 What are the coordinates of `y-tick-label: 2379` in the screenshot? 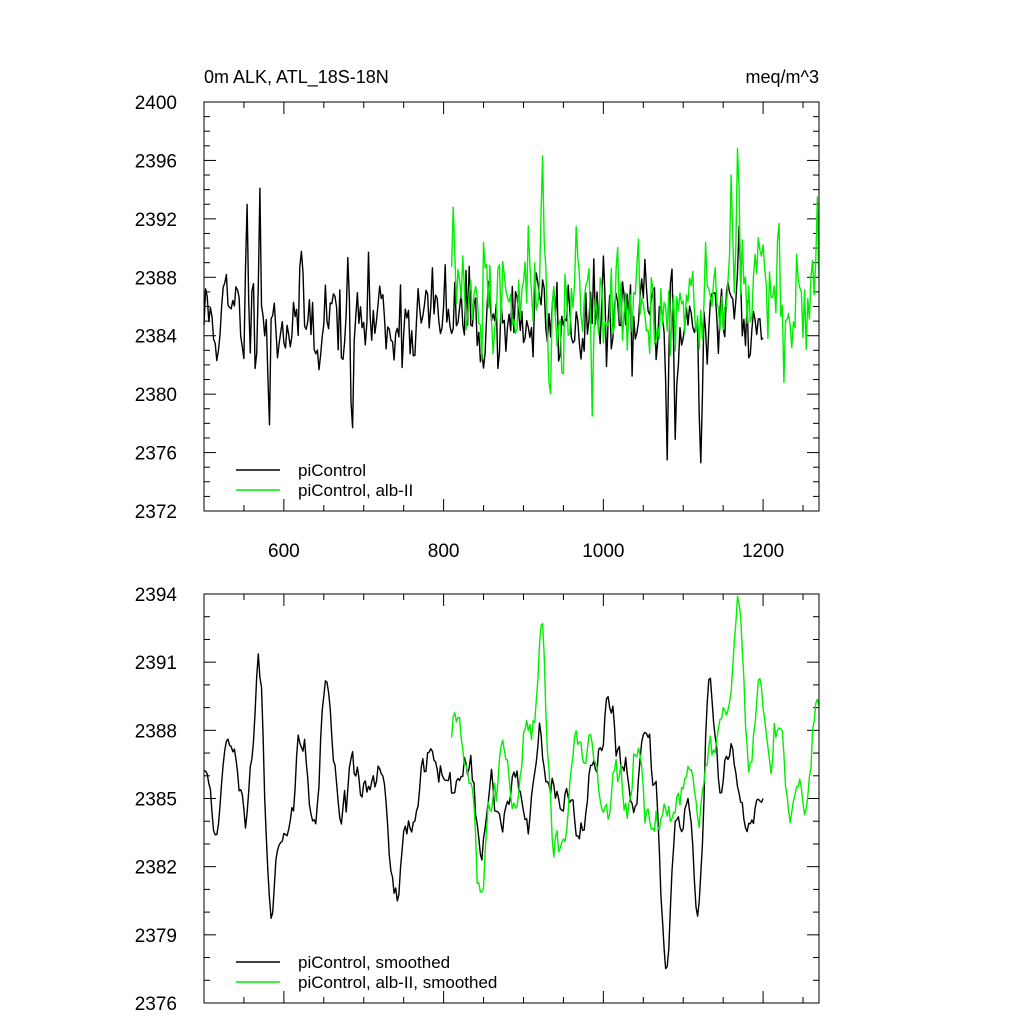 It's located at (156, 936).